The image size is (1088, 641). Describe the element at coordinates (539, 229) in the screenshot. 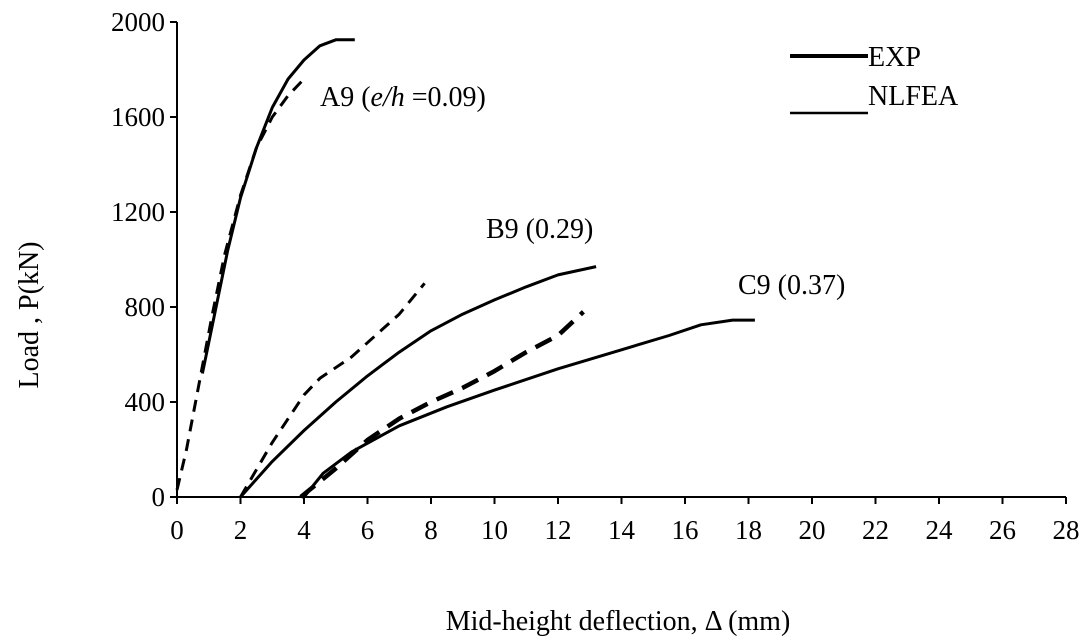

I see `annotation-b9: B9 (0.29)` at that location.